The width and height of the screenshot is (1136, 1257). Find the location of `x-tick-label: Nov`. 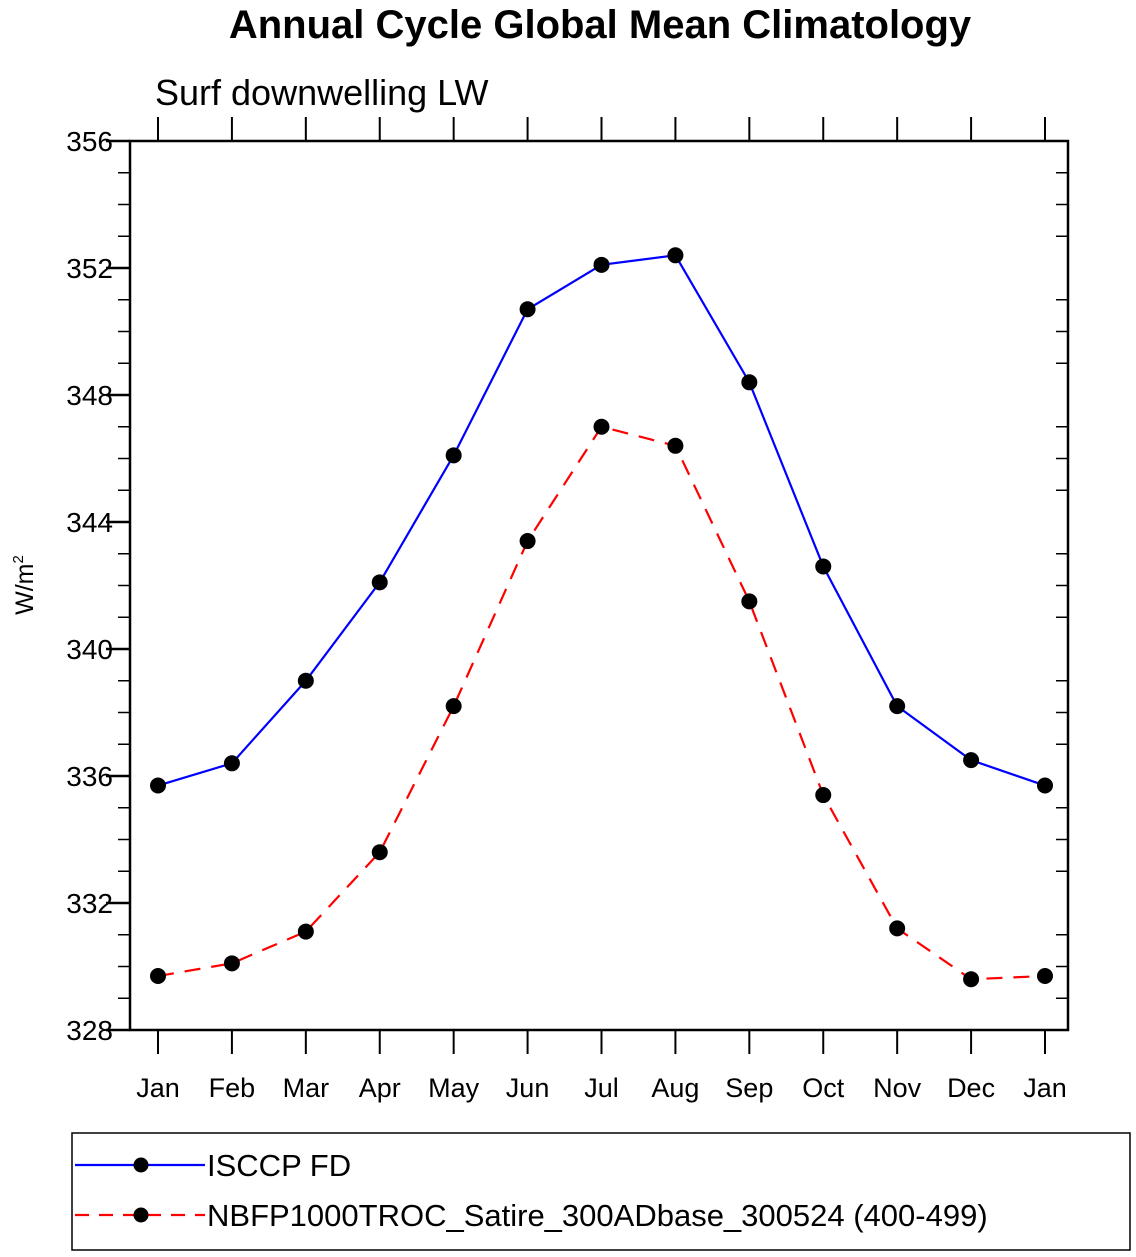

x-tick-label: Nov is located at coordinates (897, 1088).